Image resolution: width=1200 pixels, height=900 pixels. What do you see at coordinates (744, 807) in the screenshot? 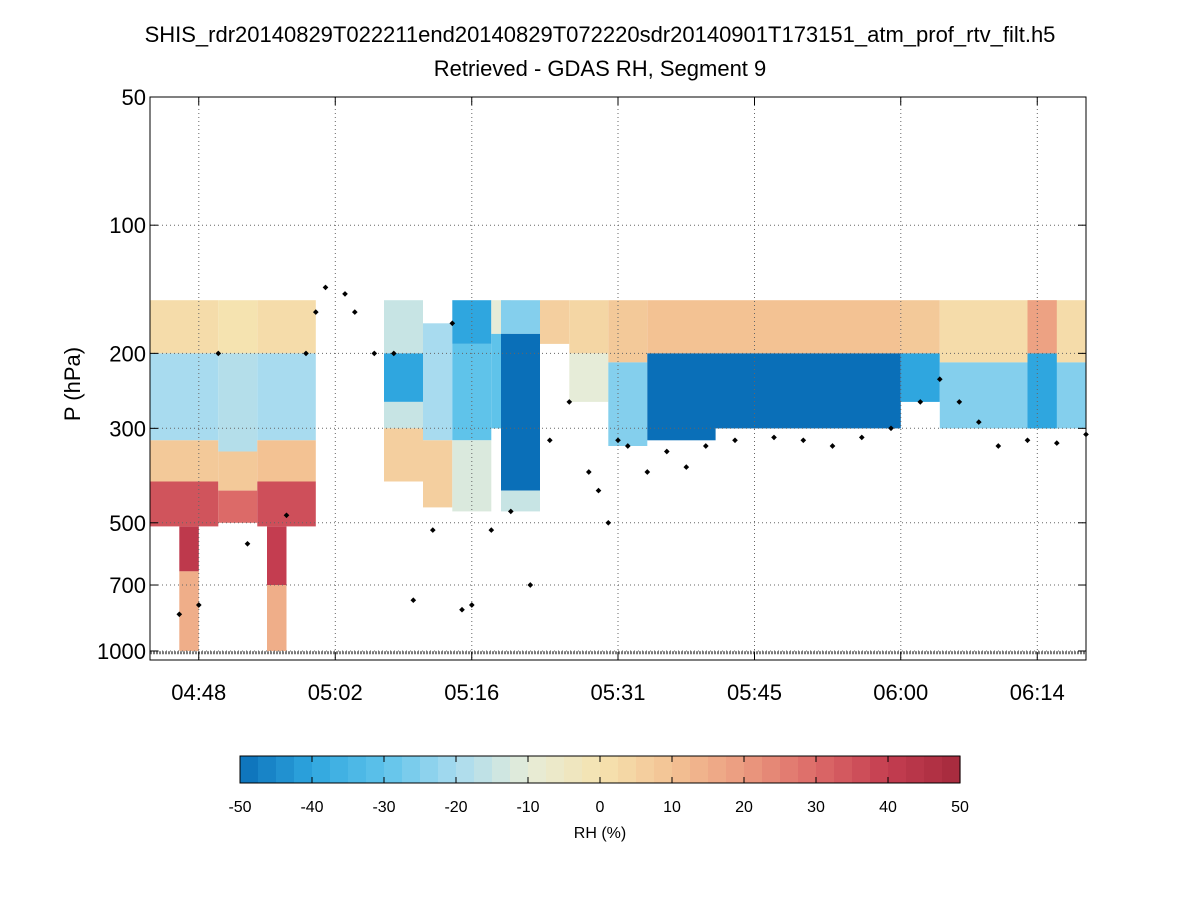
I see `colorbar-tick-label-7: 20` at bounding box center [744, 807].